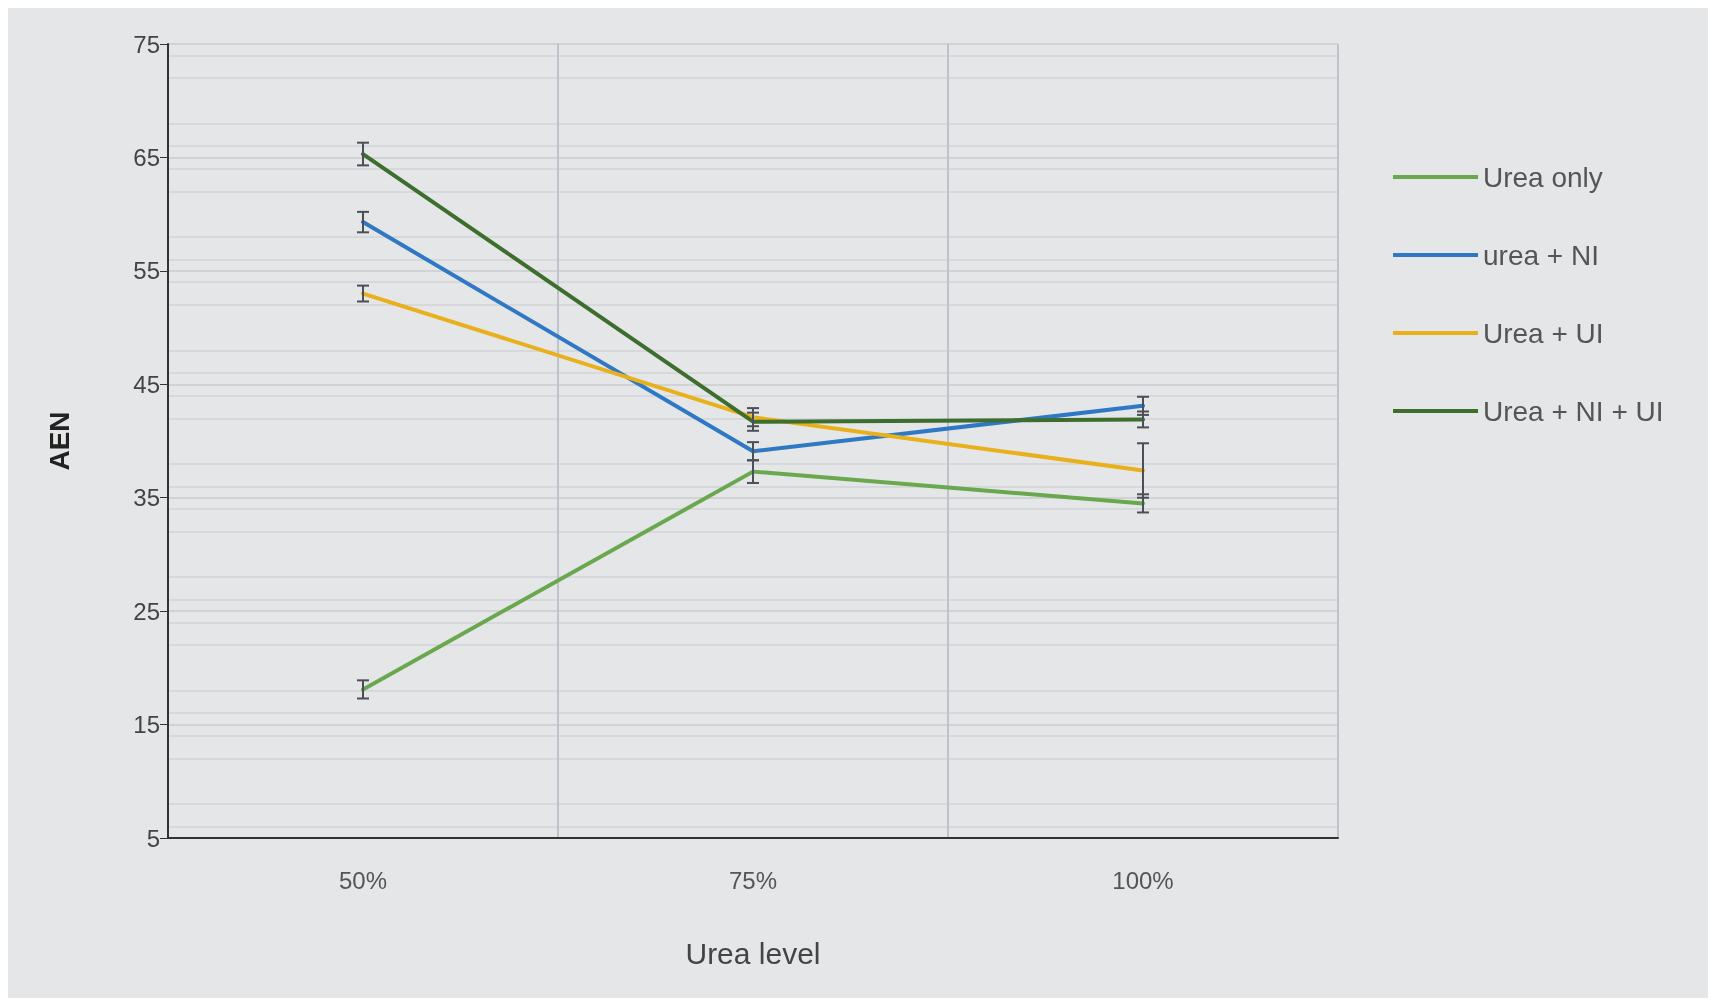 The width and height of the screenshot is (1718, 1006). Describe the element at coordinates (1543, 177) in the screenshot. I see `legend-label: Urea only` at that location.